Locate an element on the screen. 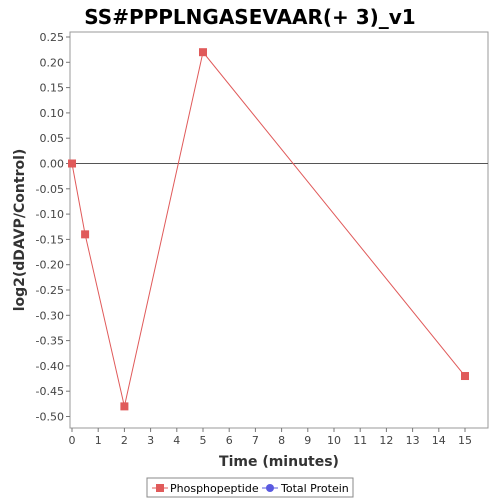  x-tick-label: 1 is located at coordinates (98, 440).